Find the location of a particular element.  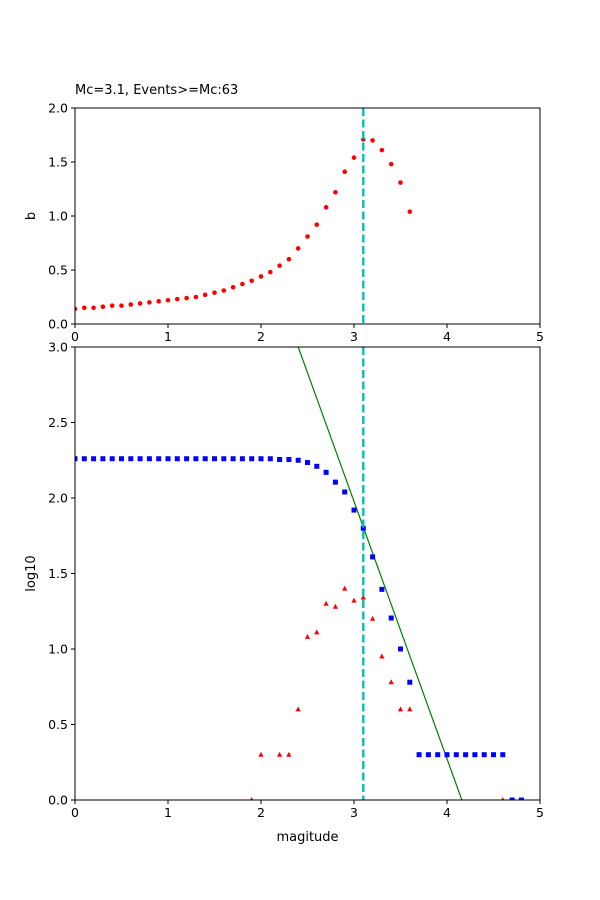

chart-title: Mc=3.1, Events>=Mc:63 is located at coordinates (156, 90).